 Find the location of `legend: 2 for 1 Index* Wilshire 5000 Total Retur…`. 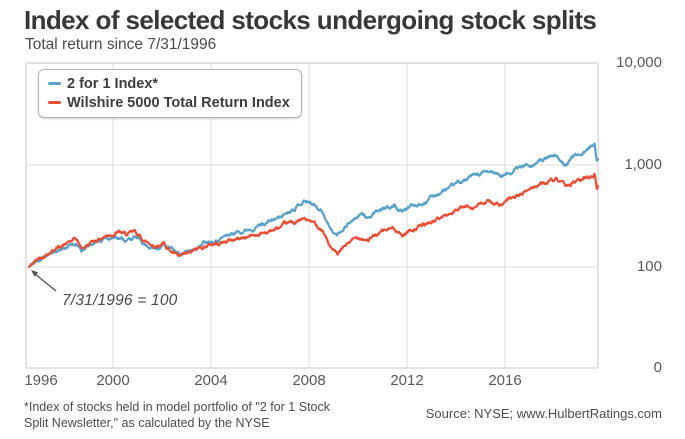

legend: 2 for 1 Index* Wilshire 5000 Total Retur… is located at coordinates (170, 93).